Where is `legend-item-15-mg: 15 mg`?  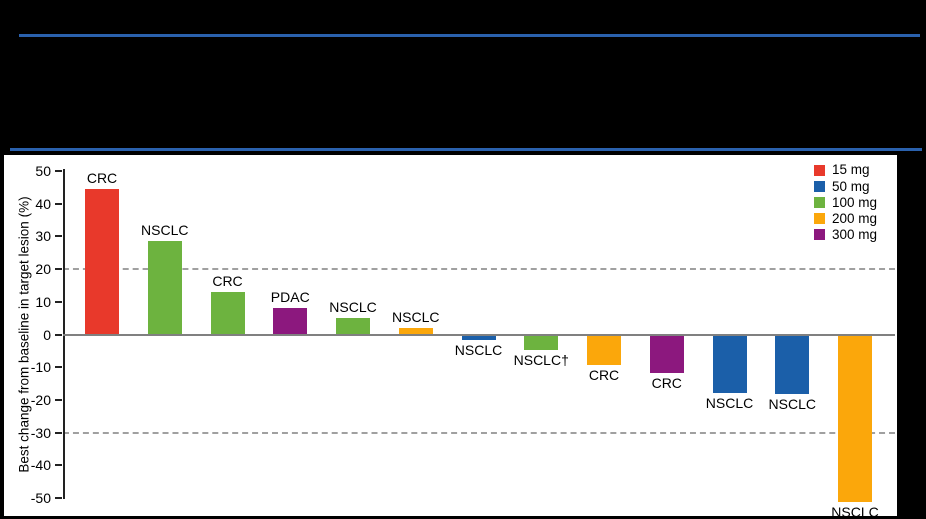
legend-item-15-mg: 15 mg is located at coordinates (845, 170).